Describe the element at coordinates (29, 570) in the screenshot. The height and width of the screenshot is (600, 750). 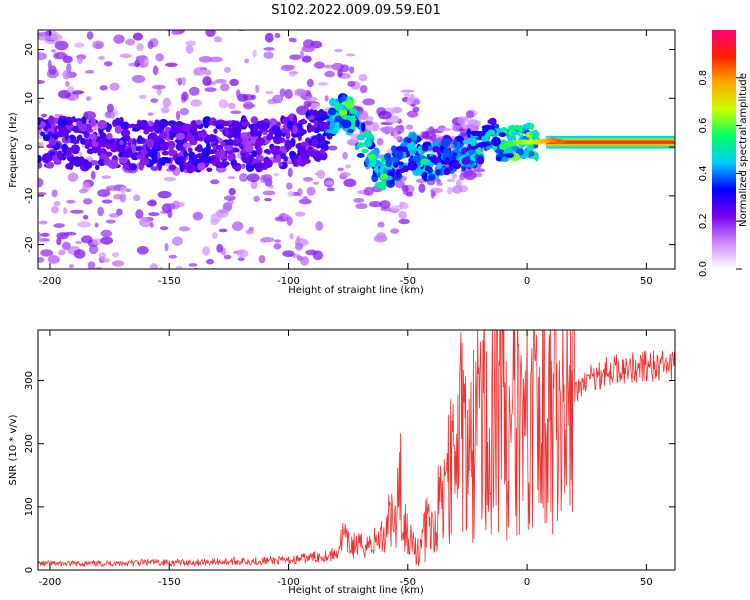
I see `snr-y-tick-label: 0` at that location.